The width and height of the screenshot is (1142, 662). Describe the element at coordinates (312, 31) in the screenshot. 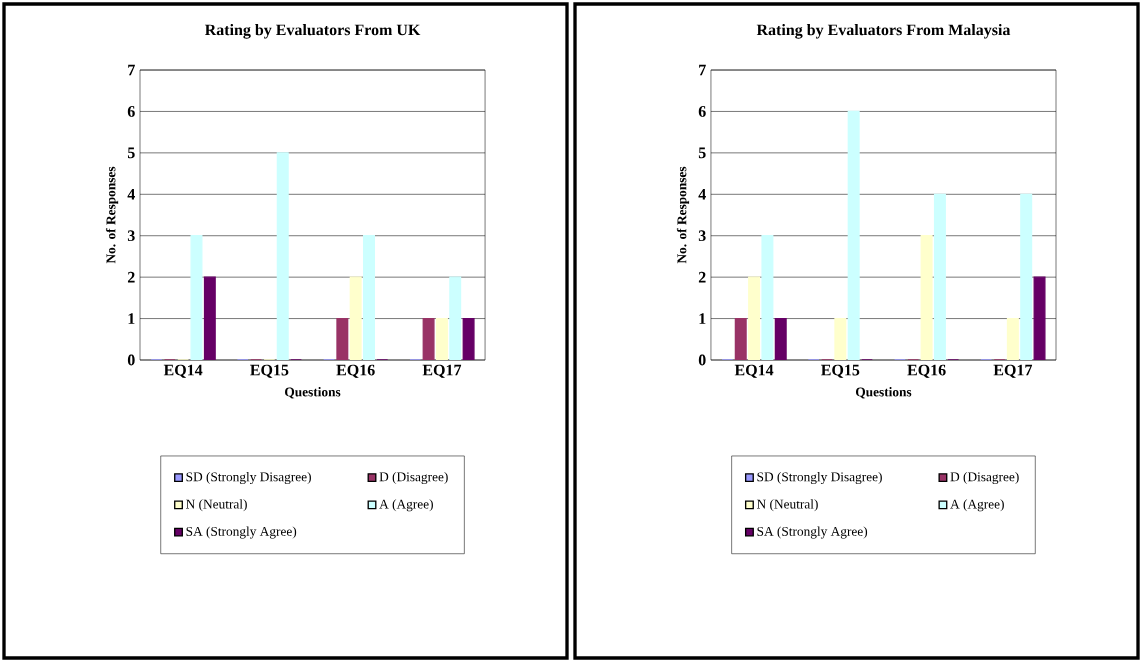

I see `chart-title: Rating by Evaluators From UK` at that location.